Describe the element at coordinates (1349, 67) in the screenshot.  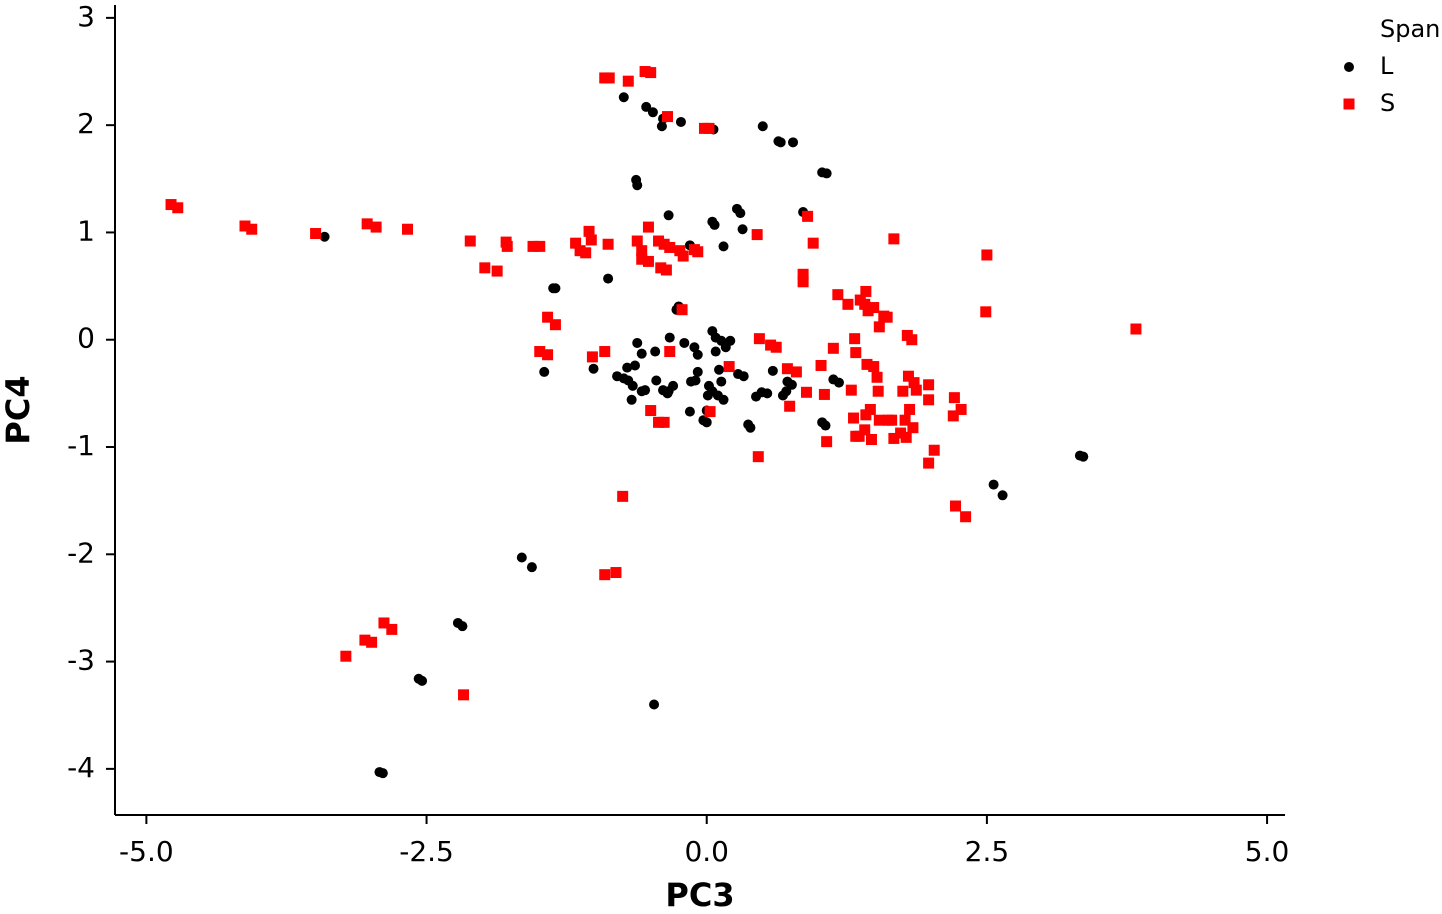
I see `legend-marker` at that location.